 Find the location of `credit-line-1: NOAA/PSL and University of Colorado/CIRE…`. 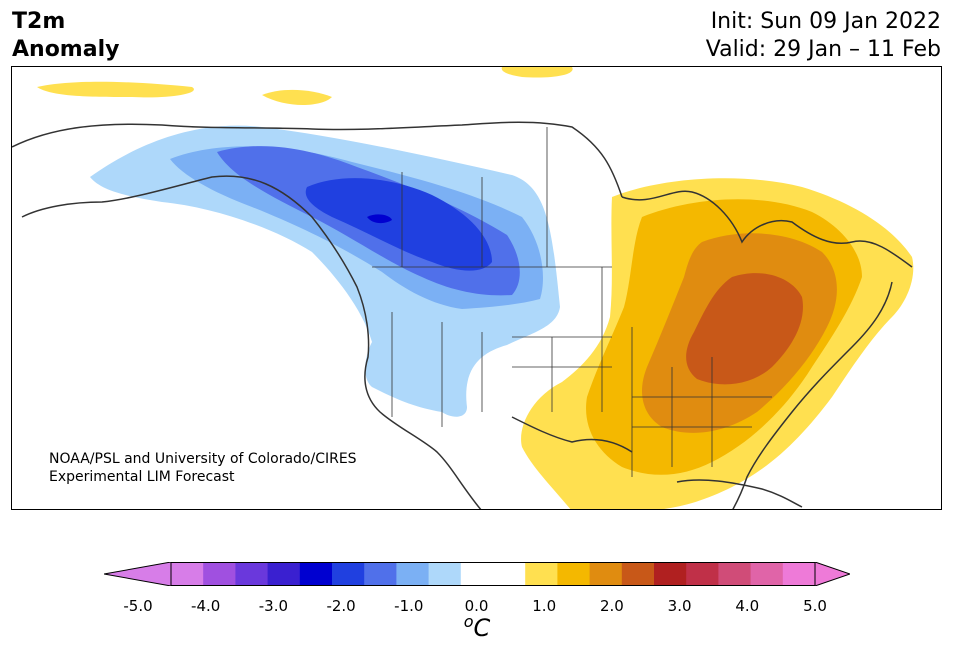

credit-line-1: NOAA/PSL and University of Colorado/CIRE… is located at coordinates (203, 459).